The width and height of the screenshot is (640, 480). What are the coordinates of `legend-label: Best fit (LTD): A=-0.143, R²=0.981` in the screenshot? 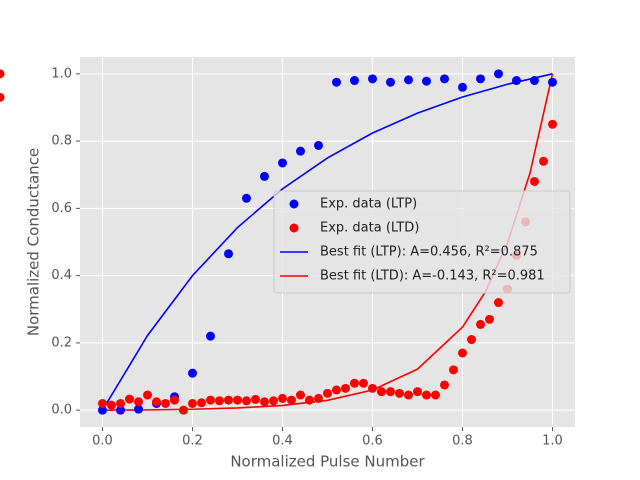 It's located at (432, 276).